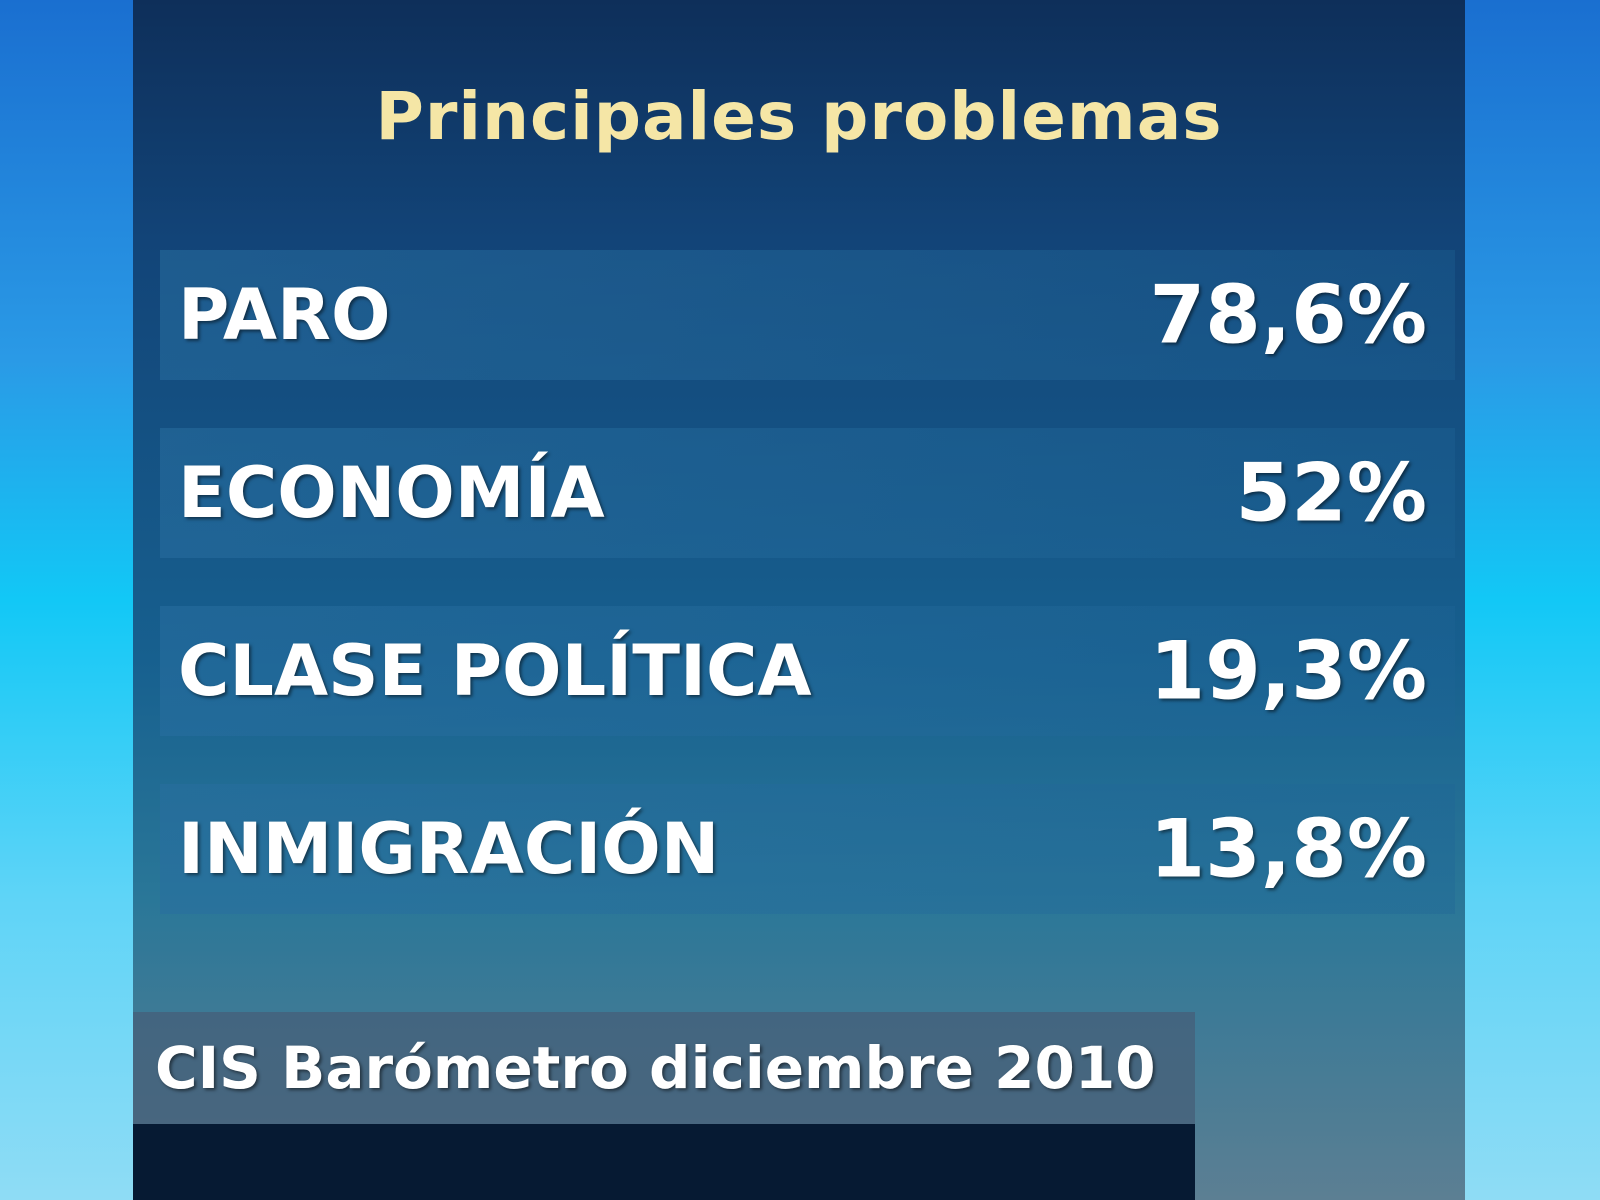 Image resolution: width=1600 pixels, height=1200 pixels. I want to click on row-label: ECONOMÍA, so click(391, 493).